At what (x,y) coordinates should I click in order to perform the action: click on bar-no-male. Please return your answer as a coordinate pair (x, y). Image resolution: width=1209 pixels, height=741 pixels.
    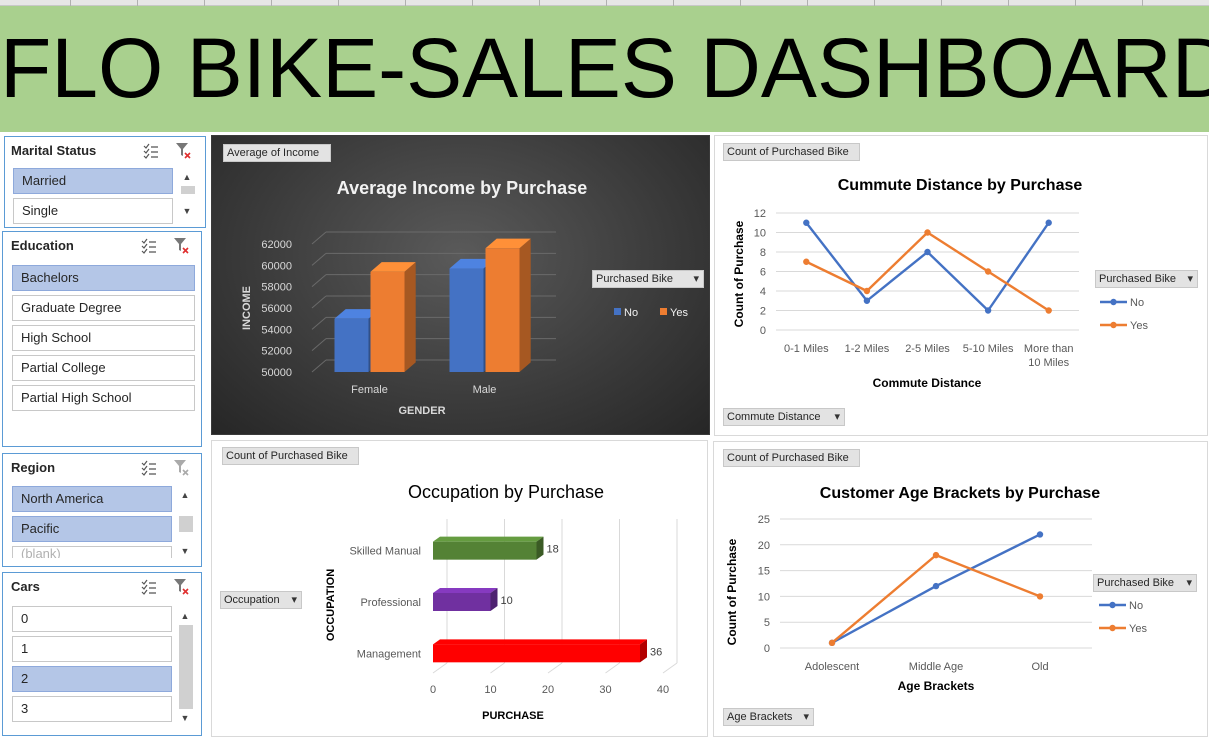
    Looking at the image, I should click on (472, 315).